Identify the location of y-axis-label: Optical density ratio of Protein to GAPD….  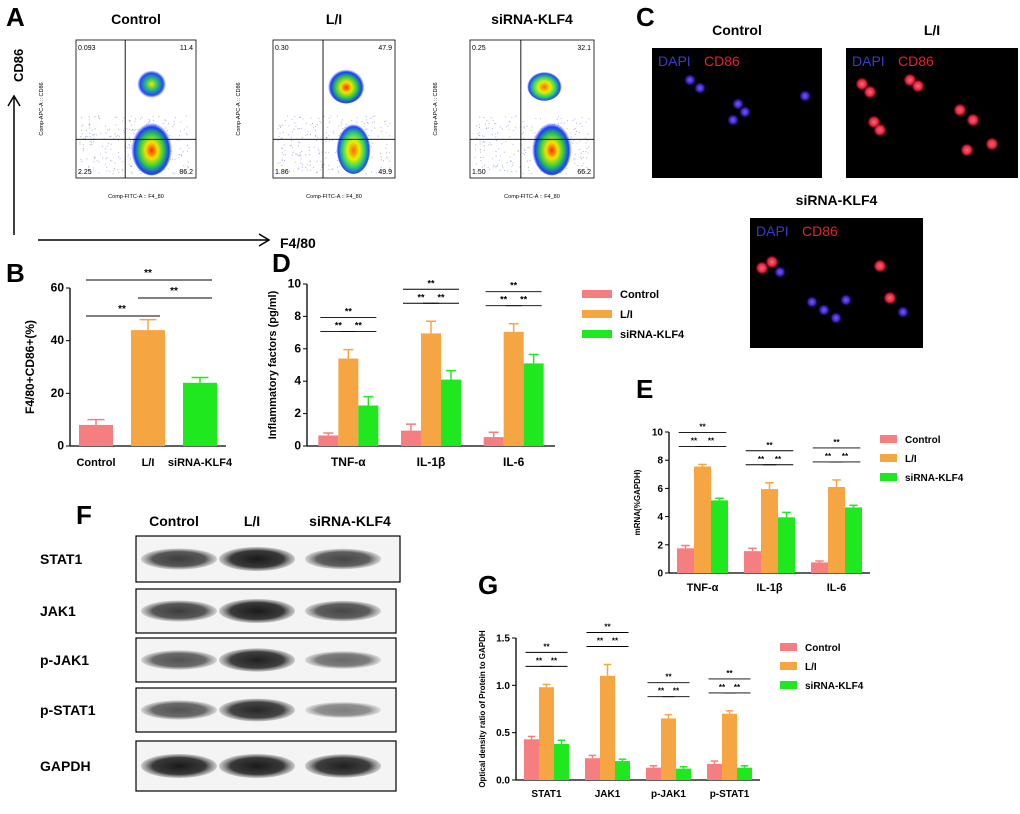
(482, 709).